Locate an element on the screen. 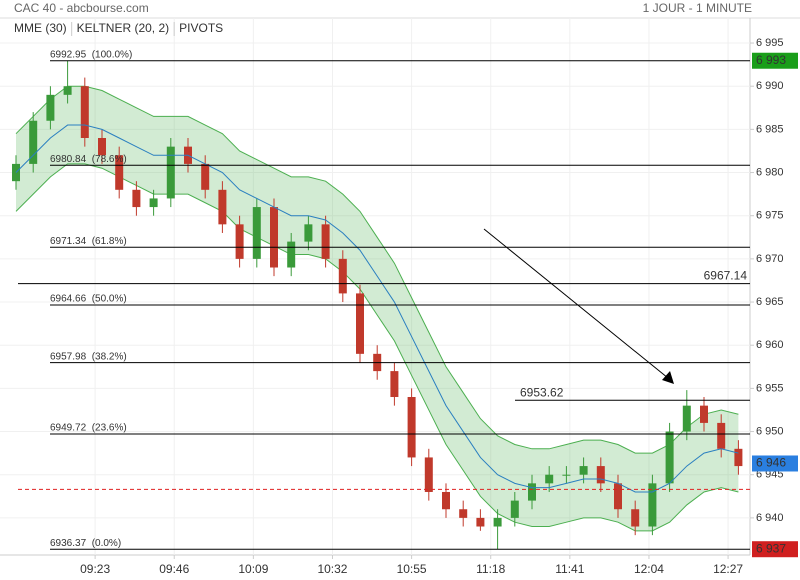  y-tick-label: 6 945 is located at coordinates (770, 475).